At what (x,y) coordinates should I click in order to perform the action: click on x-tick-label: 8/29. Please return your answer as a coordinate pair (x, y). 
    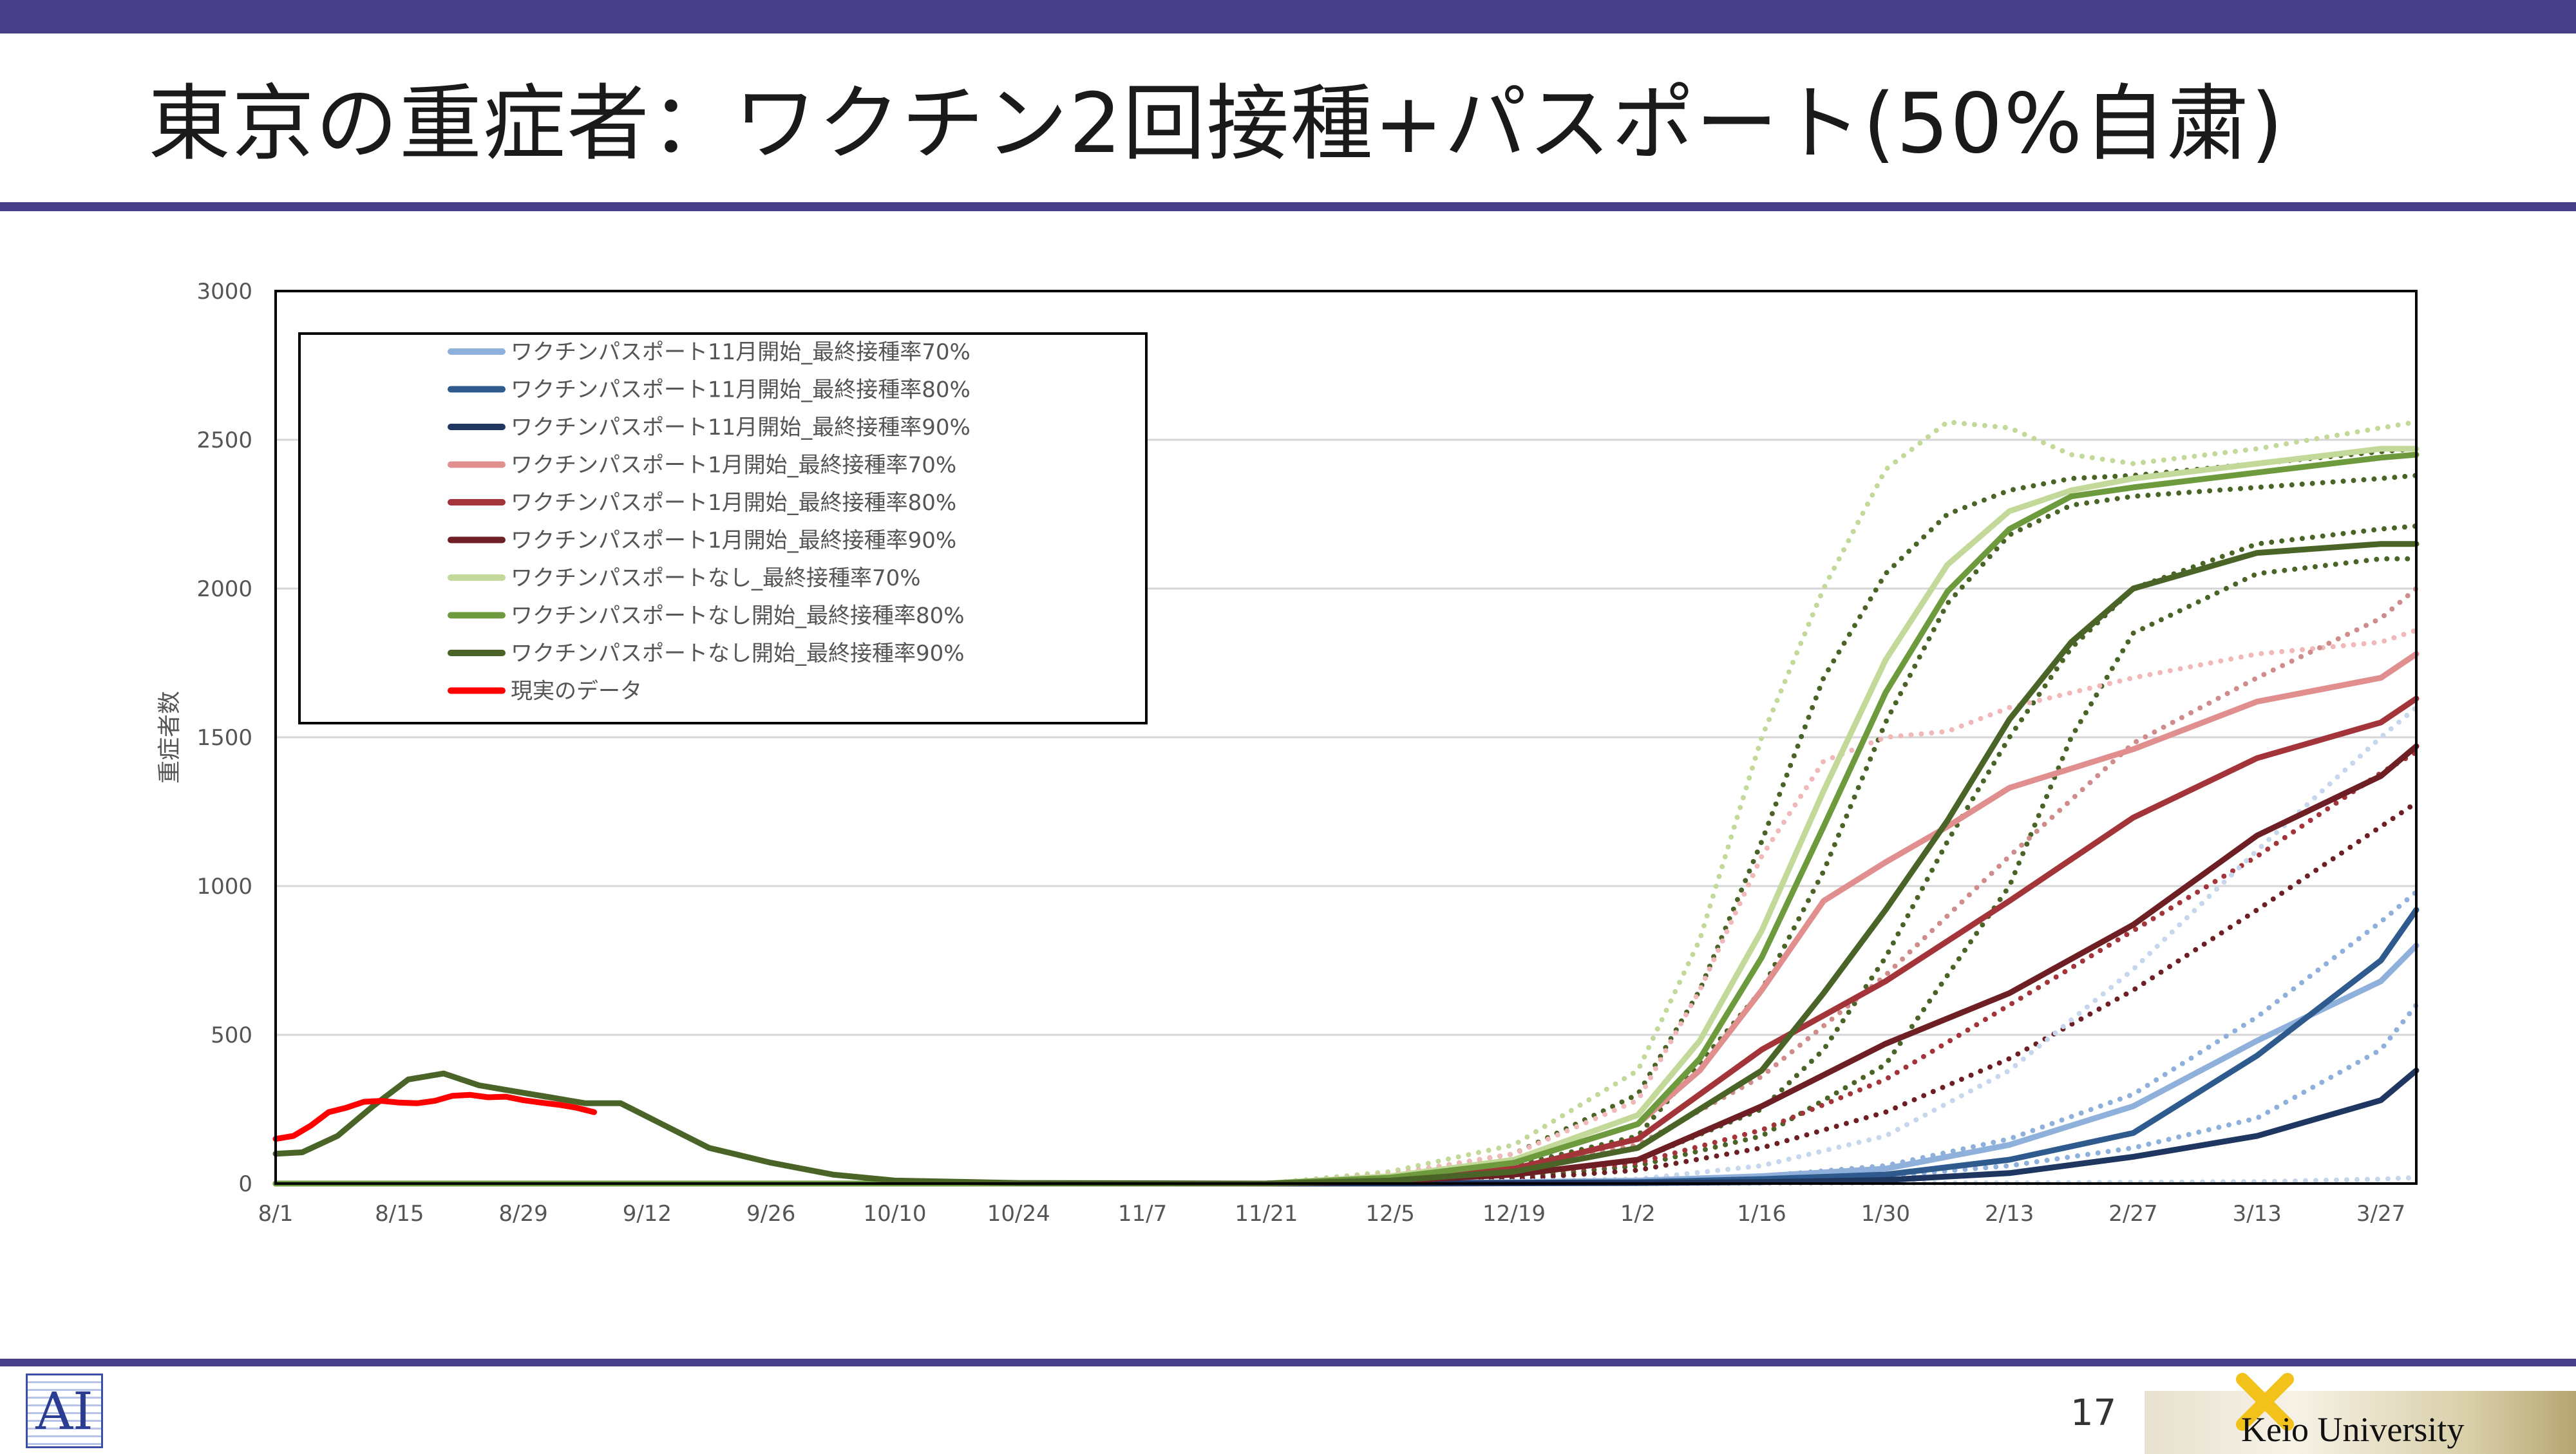
    Looking at the image, I should click on (522, 1214).